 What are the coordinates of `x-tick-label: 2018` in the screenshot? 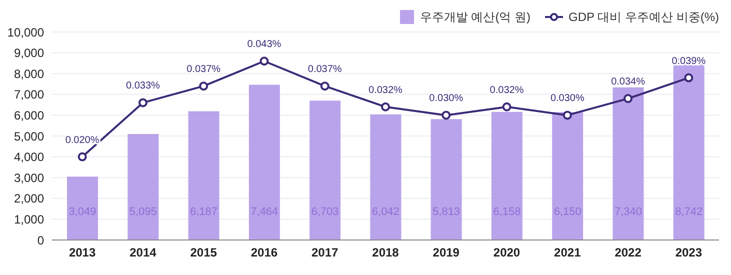 It's located at (386, 253).